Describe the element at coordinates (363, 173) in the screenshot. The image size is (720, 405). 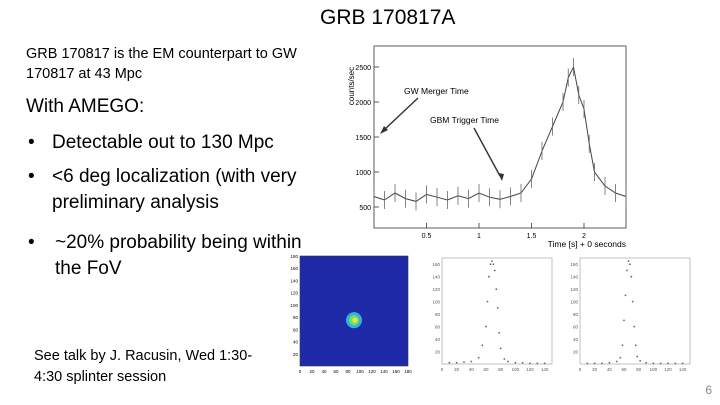
I see `lightcurve-ytick-label: 1000` at that location.